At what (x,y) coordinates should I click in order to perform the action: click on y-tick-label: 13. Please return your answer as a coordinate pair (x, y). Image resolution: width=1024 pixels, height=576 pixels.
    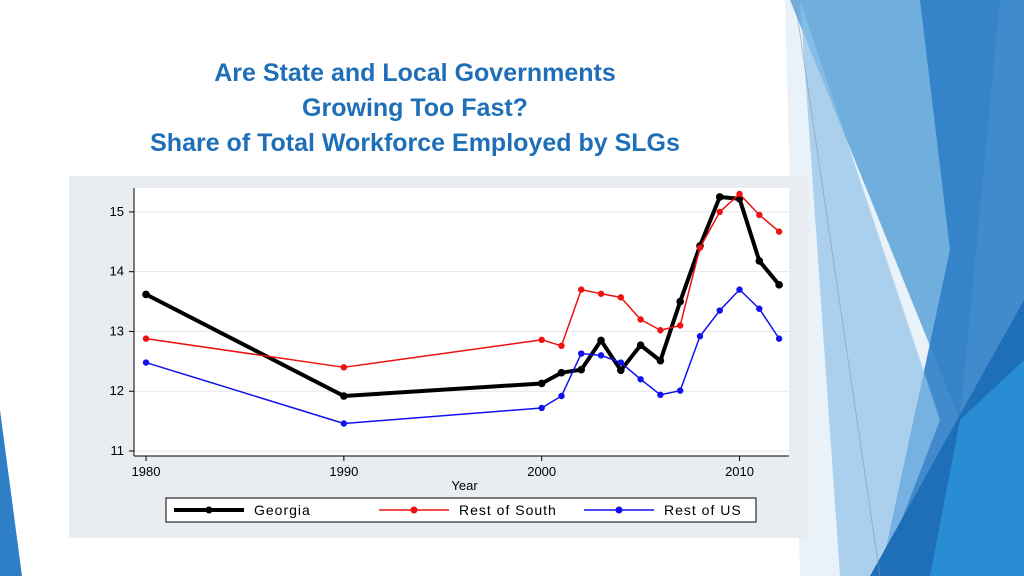
    Looking at the image, I should click on (117, 330).